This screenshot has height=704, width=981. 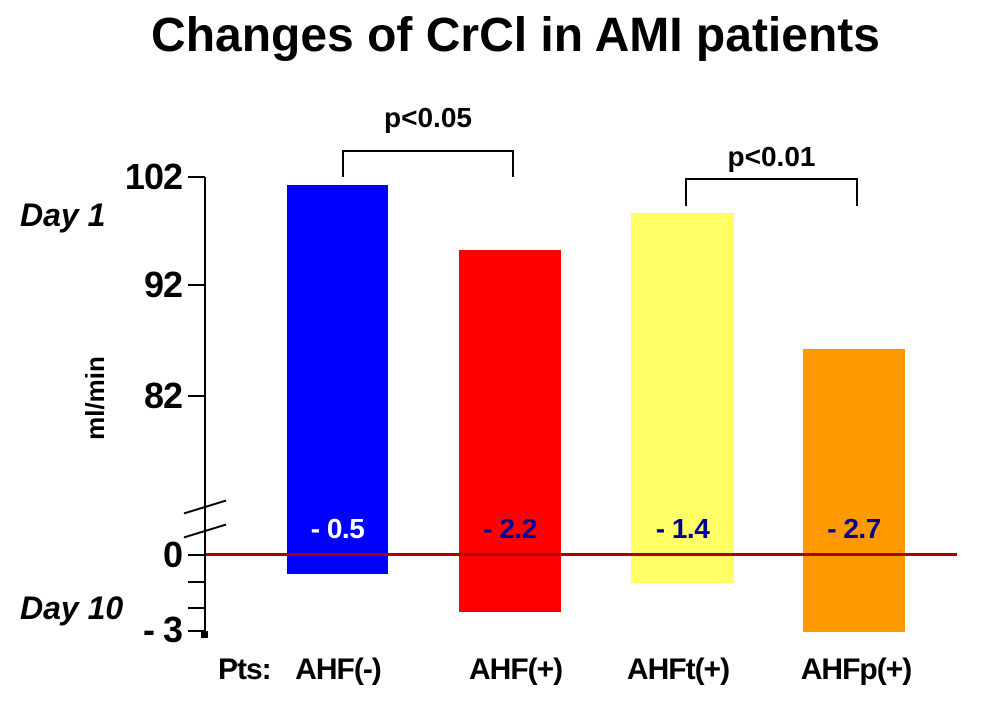 I want to click on bar-value-label-ahf-minus: - 0.5, so click(x=337, y=528).